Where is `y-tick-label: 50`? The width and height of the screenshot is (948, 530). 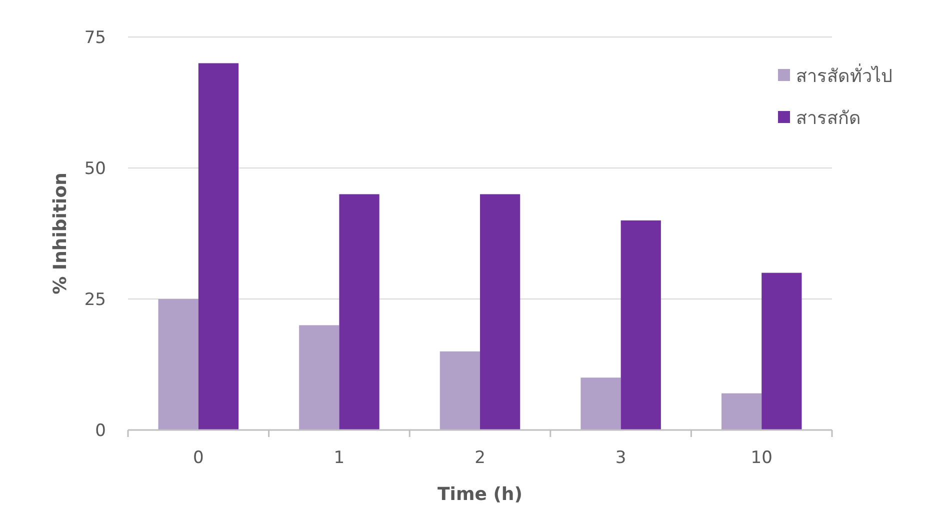
y-tick-label: 50 is located at coordinates (95, 169).